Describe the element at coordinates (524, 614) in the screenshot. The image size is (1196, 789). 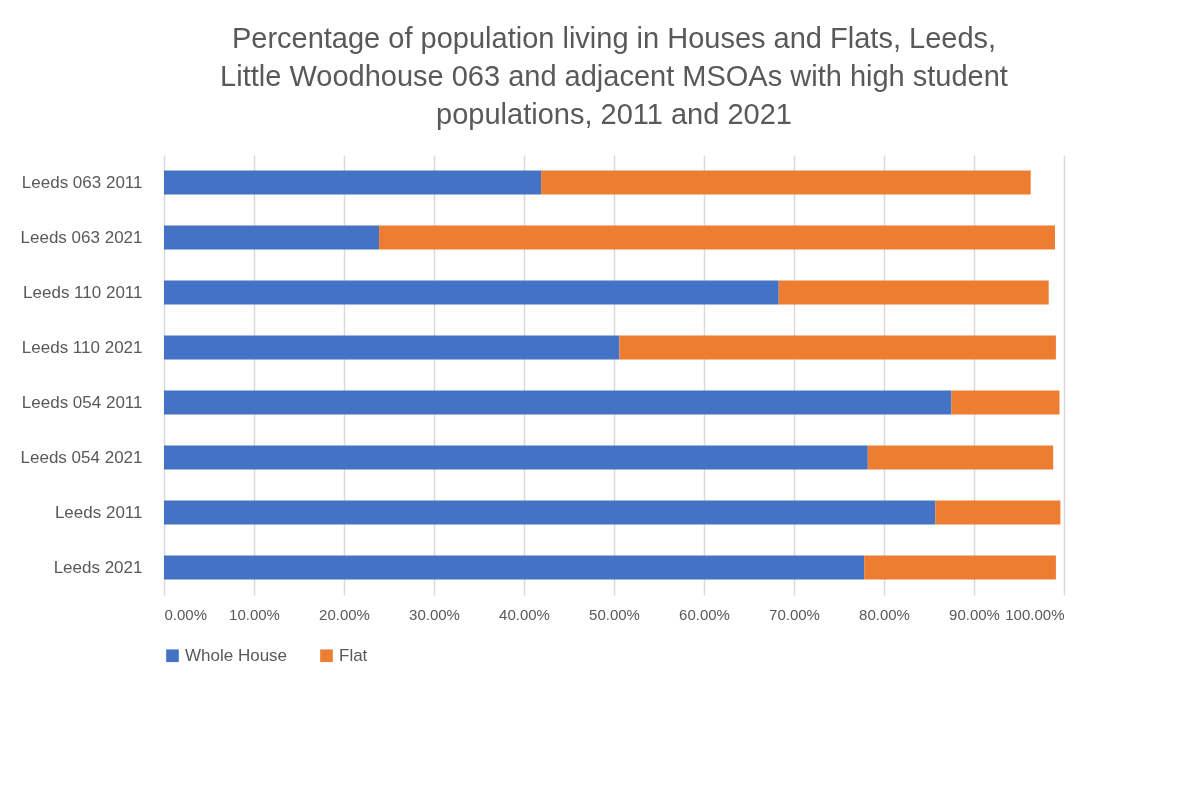
I see `x-tick-label: 40.00%` at that location.